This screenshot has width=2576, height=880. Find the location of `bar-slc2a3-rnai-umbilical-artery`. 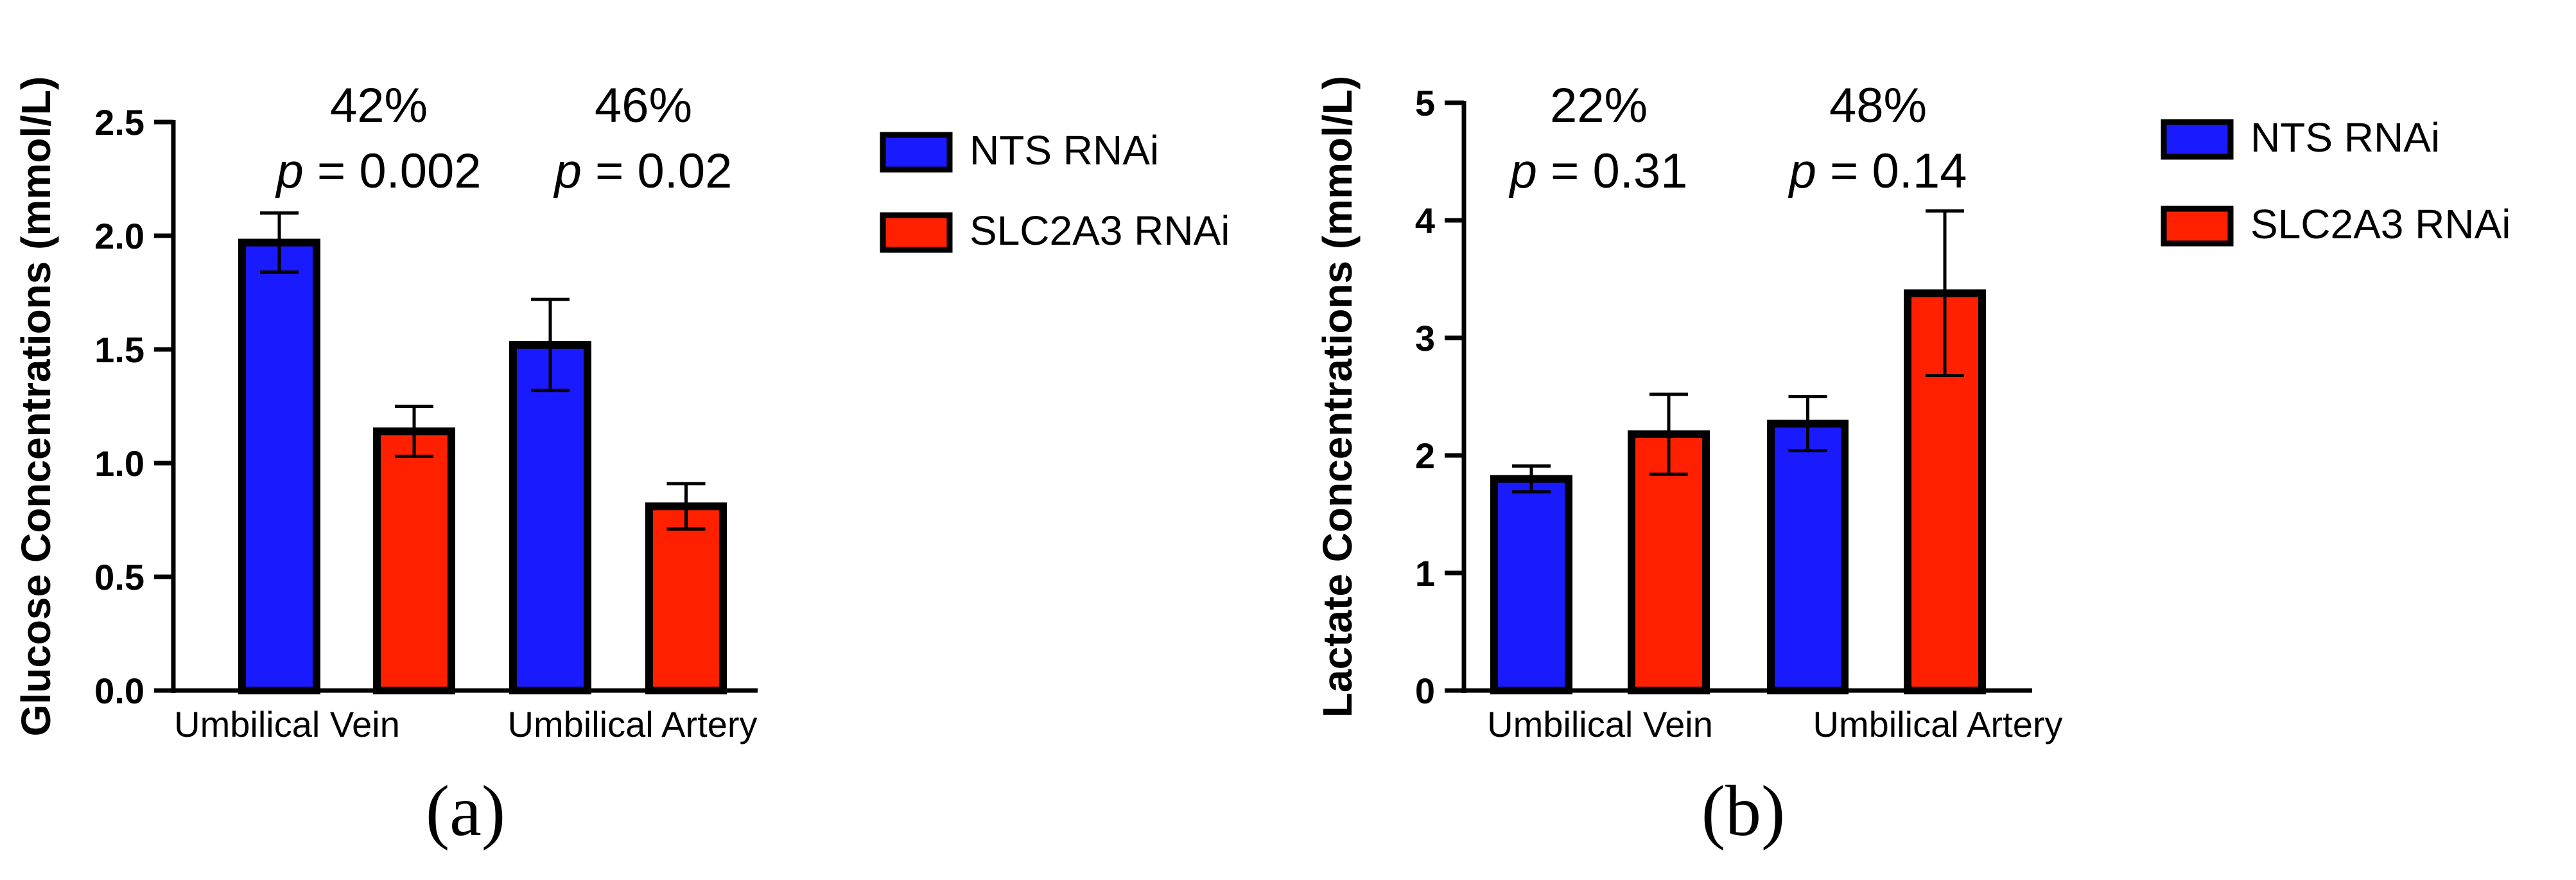

bar-slc2a3-rnai-umbilical-artery is located at coordinates (686, 598).